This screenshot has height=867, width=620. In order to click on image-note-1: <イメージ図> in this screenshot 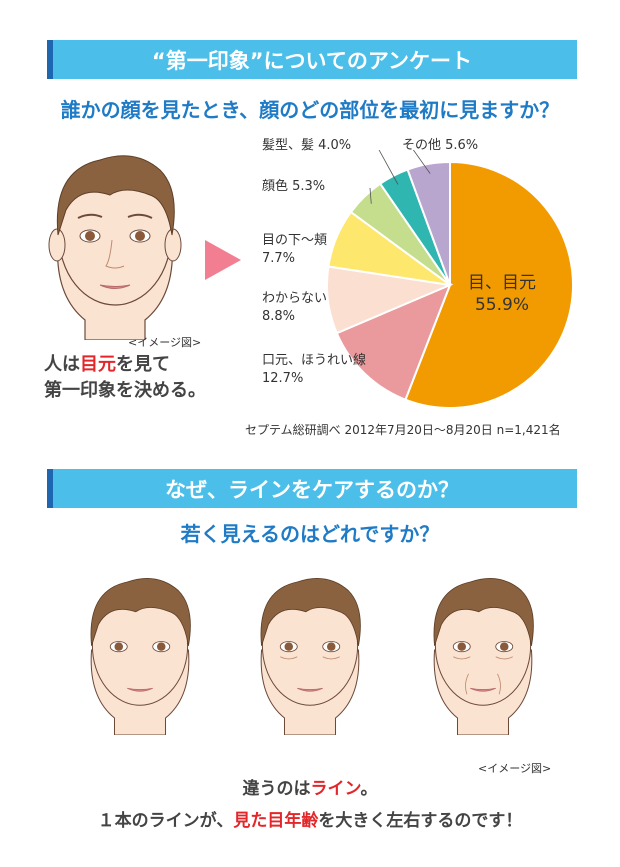, I will do `click(165, 342)`.